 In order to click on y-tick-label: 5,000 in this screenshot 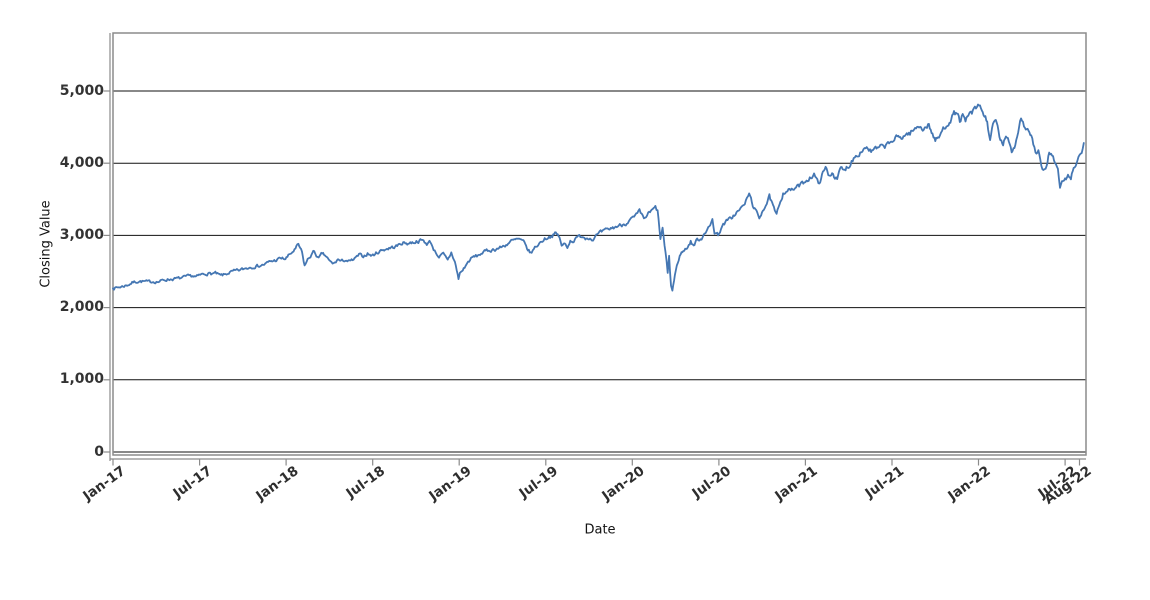, I will do `click(81, 90)`.